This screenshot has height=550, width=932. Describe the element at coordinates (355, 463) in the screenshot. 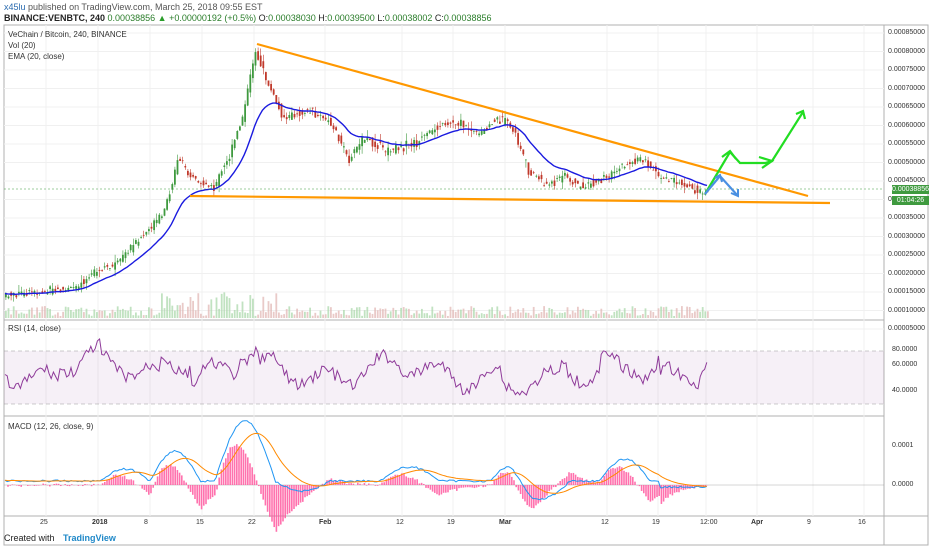

I see `signal-line` at that location.